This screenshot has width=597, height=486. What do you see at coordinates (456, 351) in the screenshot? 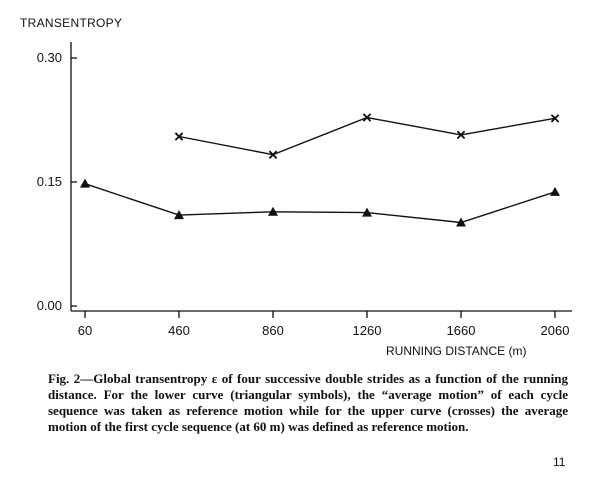
I see `x-axis-label: RUNNING DISTANCE (m)` at bounding box center [456, 351].